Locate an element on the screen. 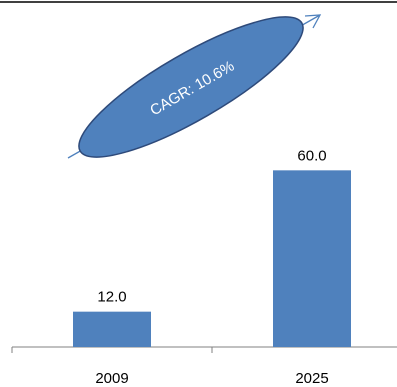 This screenshot has height=387, width=397. cagr-arrow-head is located at coordinates (313, 21).